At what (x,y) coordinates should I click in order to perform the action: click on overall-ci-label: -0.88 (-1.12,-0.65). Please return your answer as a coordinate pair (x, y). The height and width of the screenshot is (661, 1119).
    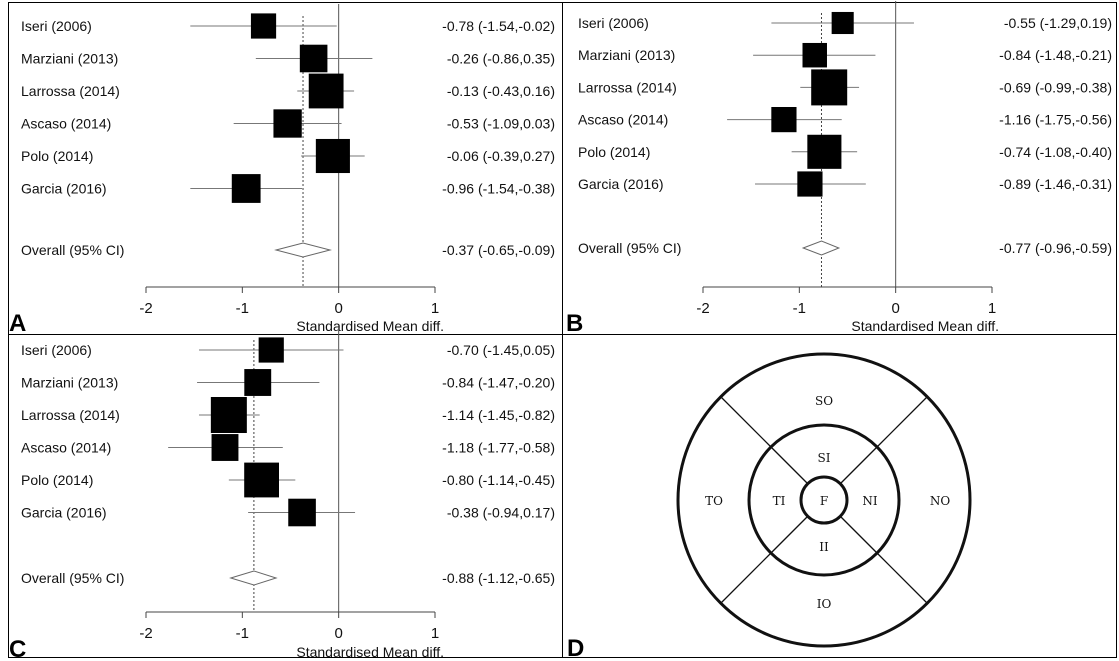
    Looking at the image, I should click on (498, 578).